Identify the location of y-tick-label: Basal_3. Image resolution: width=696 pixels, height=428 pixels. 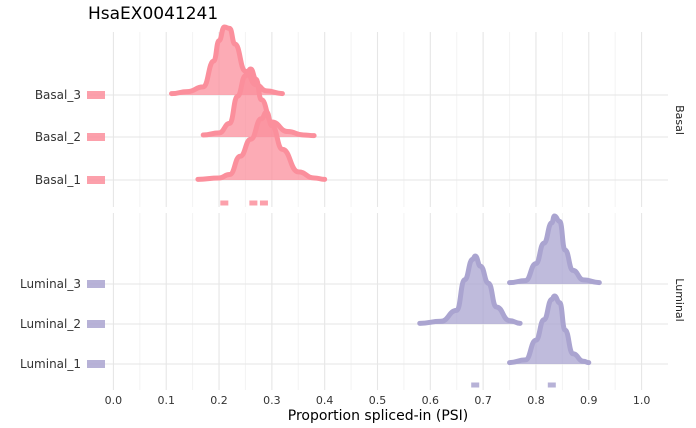
(58, 95).